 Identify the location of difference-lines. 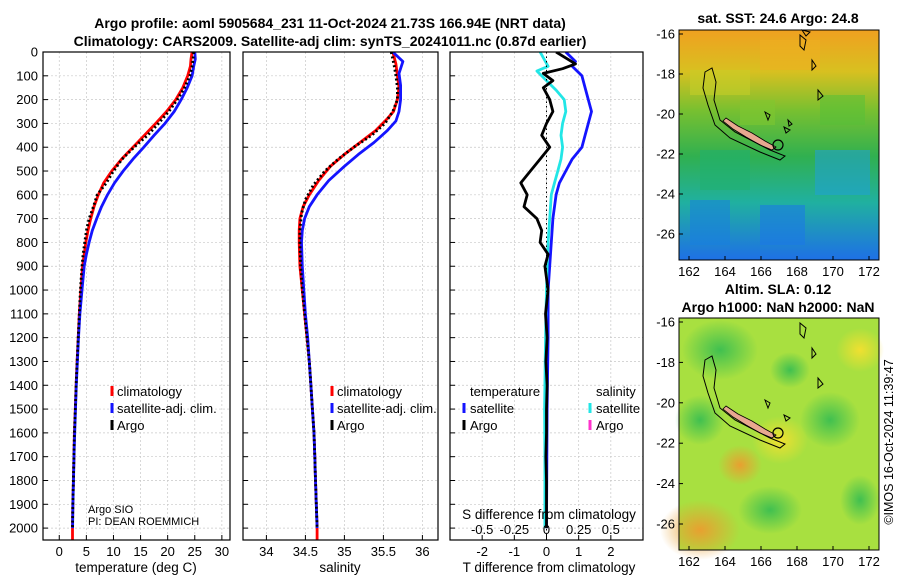
(556, 296).